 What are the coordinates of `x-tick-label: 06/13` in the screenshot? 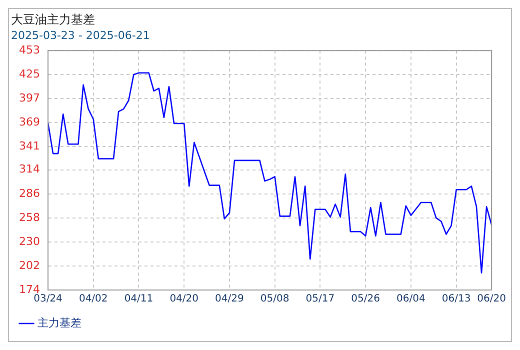 It's located at (456, 299).